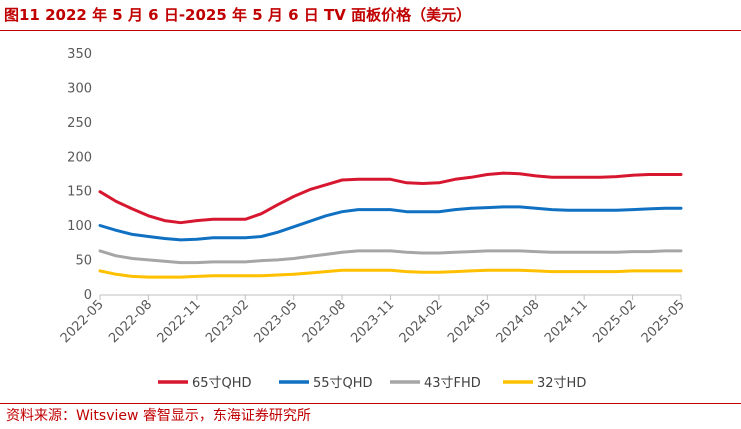 This screenshot has width=741, height=429. Describe the element at coordinates (158, 416) in the screenshot. I see `source-note: 资料来源：Witsview 睿智显示，东海证券研究所` at that location.